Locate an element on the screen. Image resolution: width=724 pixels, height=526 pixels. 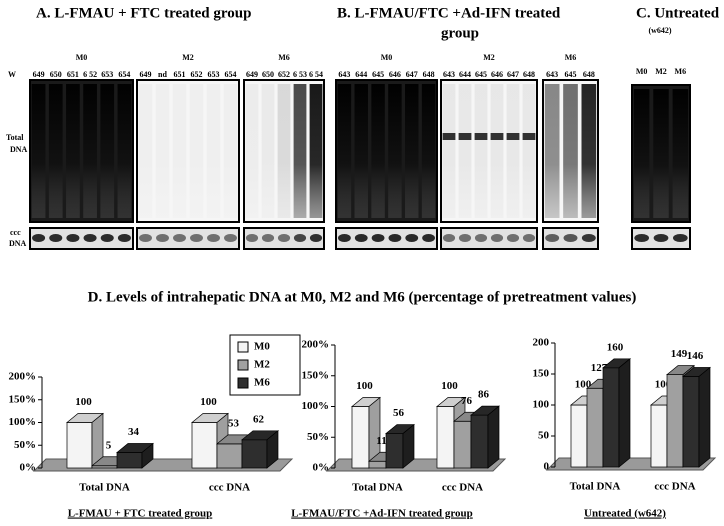
blot-ccc is located at coordinates (188, 238).